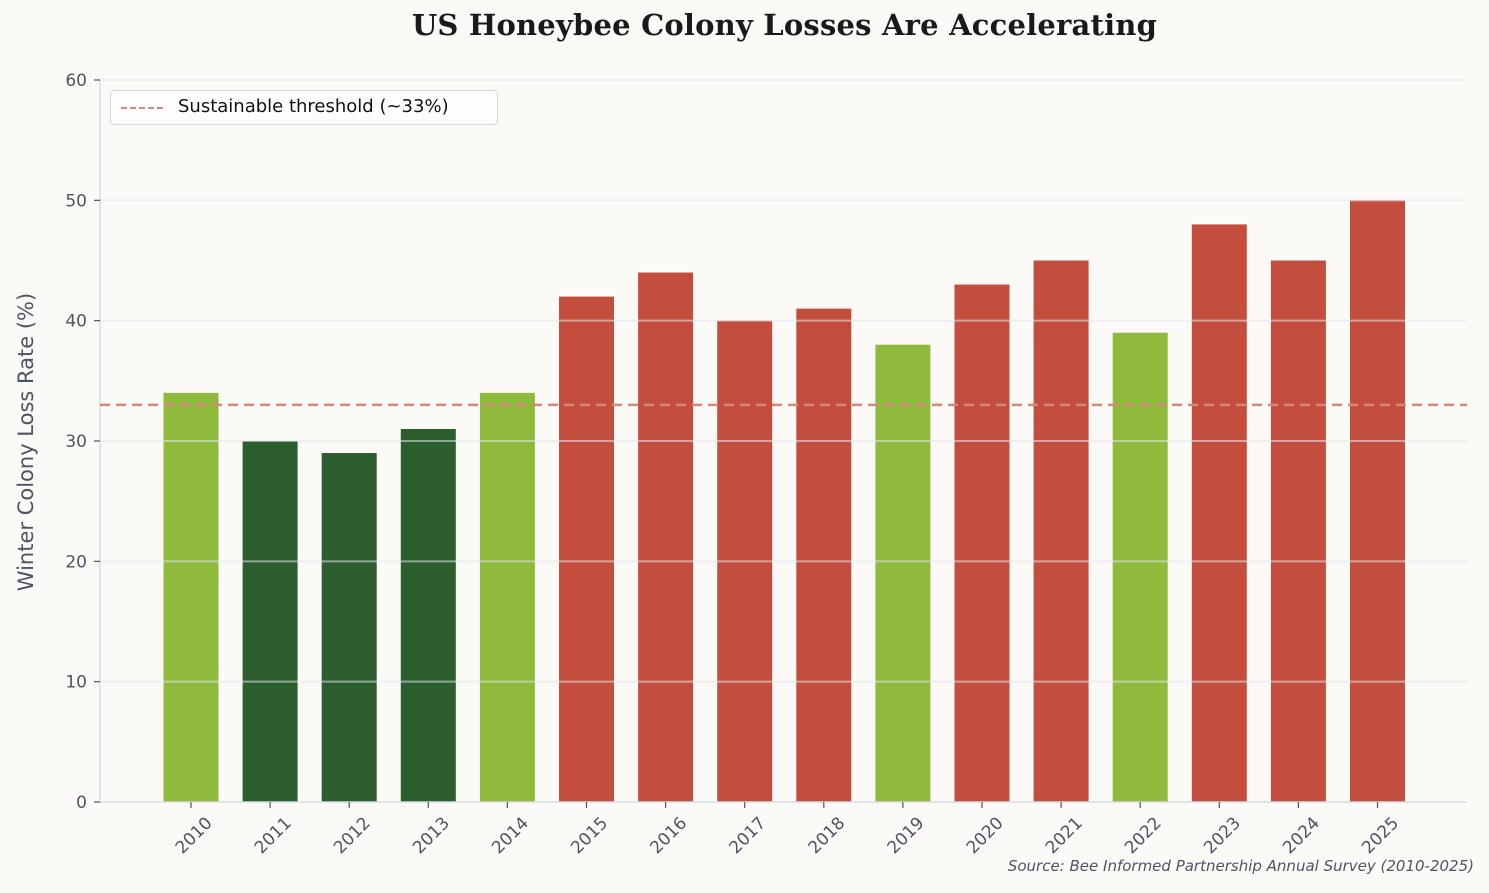  Describe the element at coordinates (76, 81) in the screenshot. I see `y-tick-label: 60` at that location.